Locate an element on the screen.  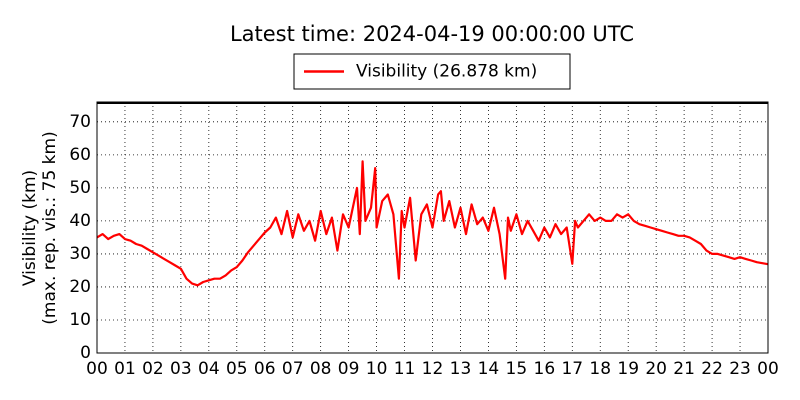
y-tick-label: 60 is located at coordinates (80, 155).